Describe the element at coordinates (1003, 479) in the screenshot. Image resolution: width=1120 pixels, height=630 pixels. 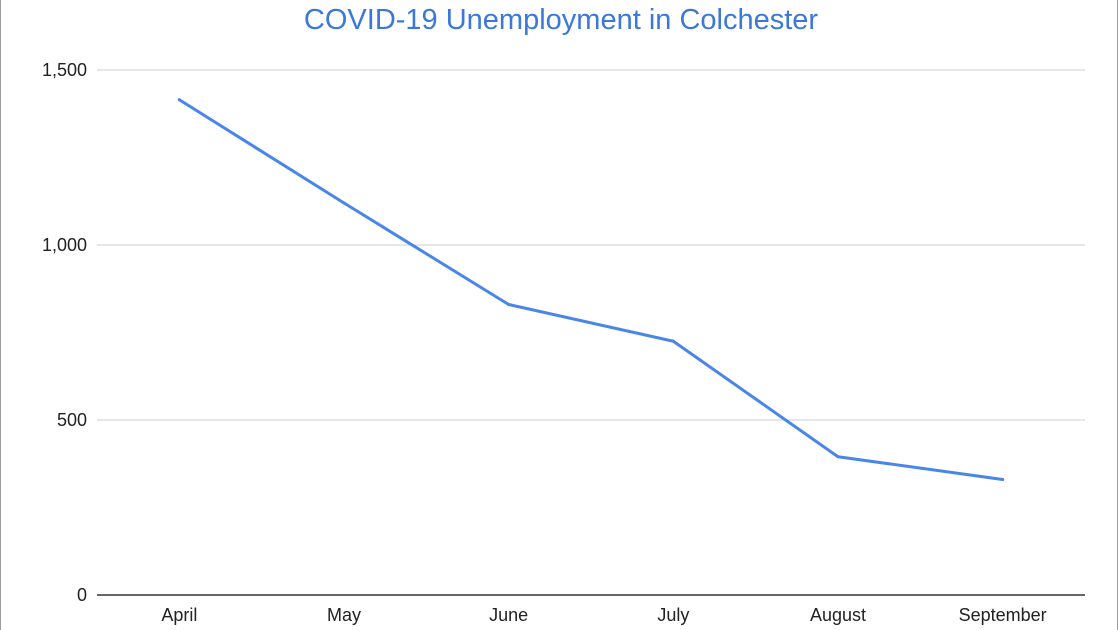
I see `data-point-september` at that location.